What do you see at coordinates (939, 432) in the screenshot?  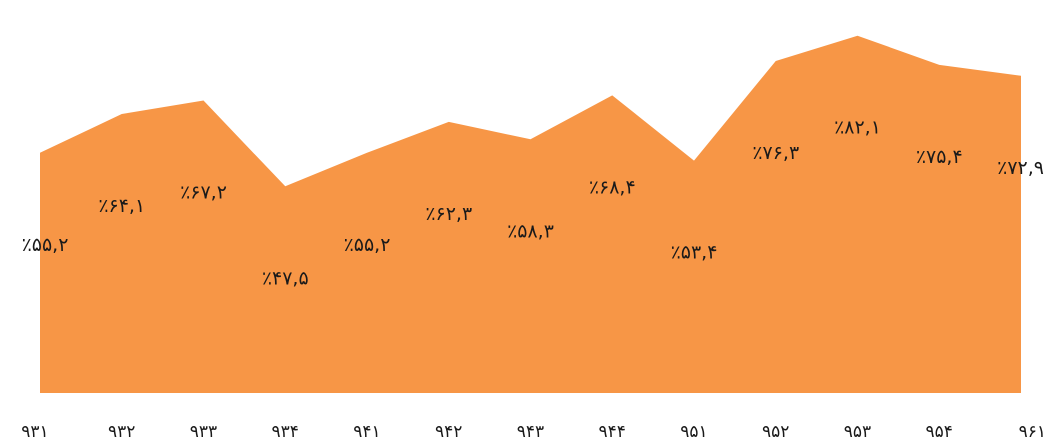 I see `x-tick-label: ۹۵۴` at bounding box center [939, 432].